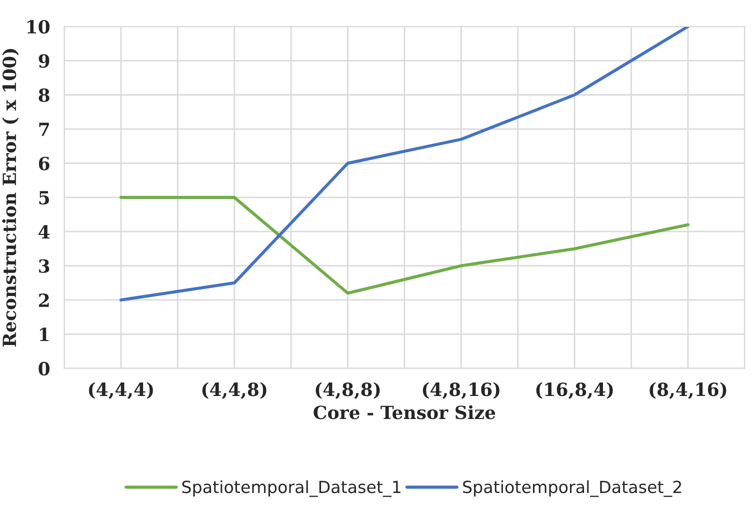 The image size is (756, 530). Describe the element at coordinates (44, 61) in the screenshot. I see `y-tick-label: 9` at that location.